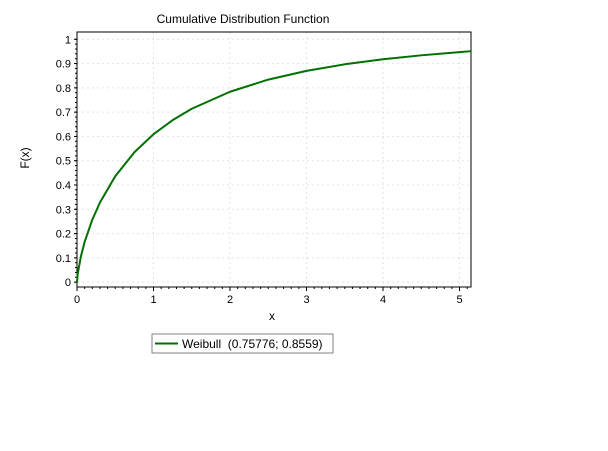 The width and height of the screenshot is (608, 451). What do you see at coordinates (68, 40) in the screenshot?
I see `y-tick-label: 1` at bounding box center [68, 40].